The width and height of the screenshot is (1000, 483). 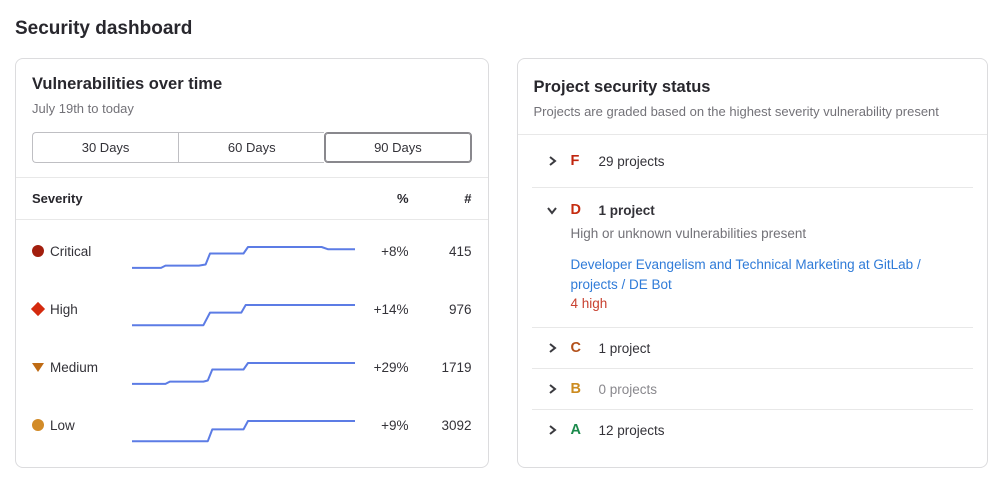 What do you see at coordinates (575, 348) in the screenshot?
I see `grade-letter-c: C` at bounding box center [575, 348].